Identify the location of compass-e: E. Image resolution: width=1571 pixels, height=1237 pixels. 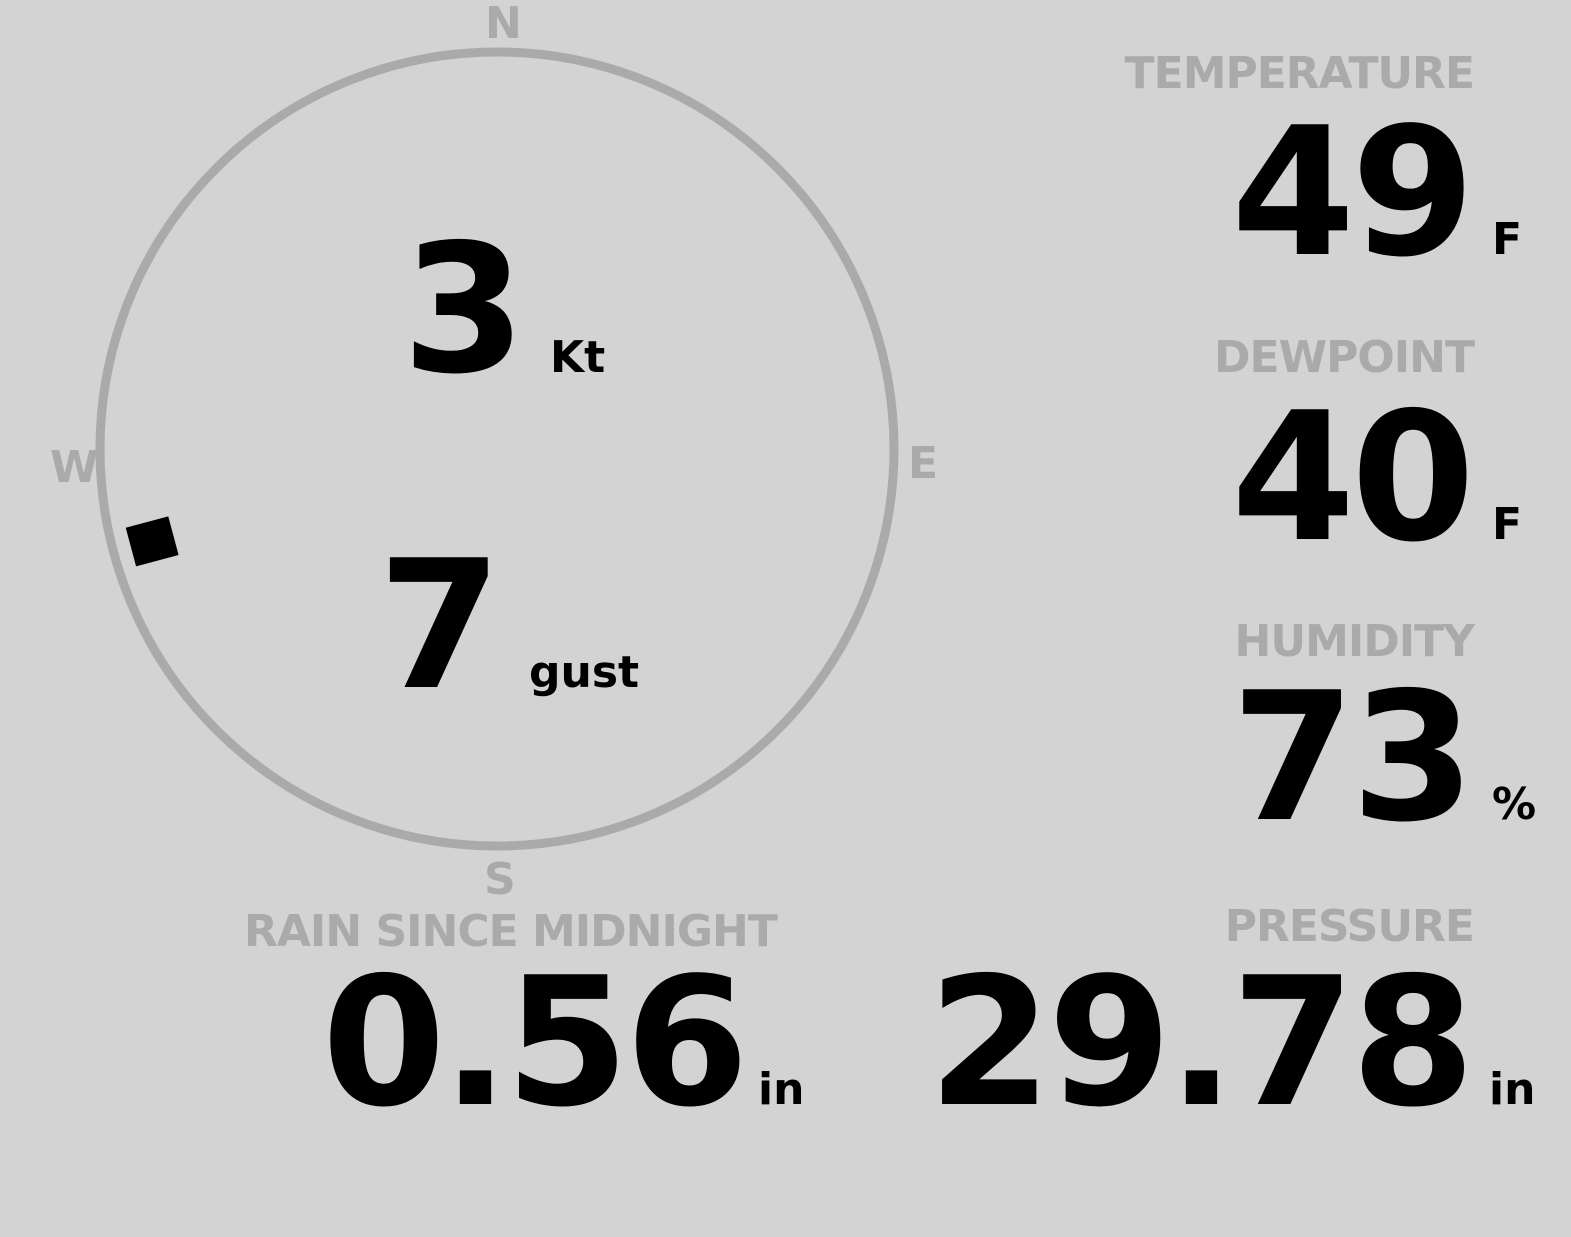
(923, 463).